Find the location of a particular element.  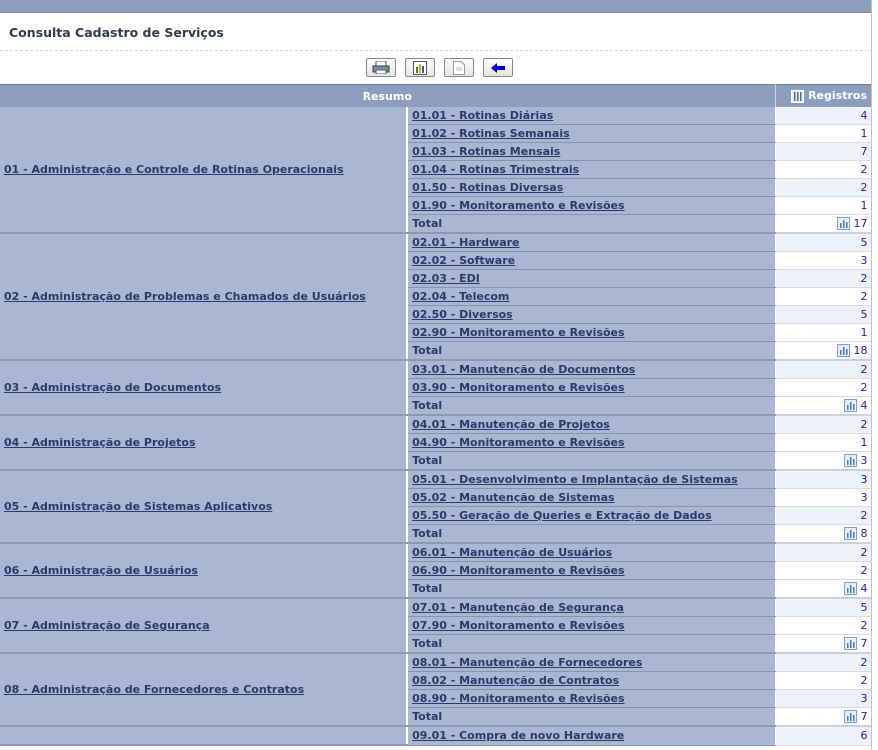

document-button is located at coordinates (458, 67).